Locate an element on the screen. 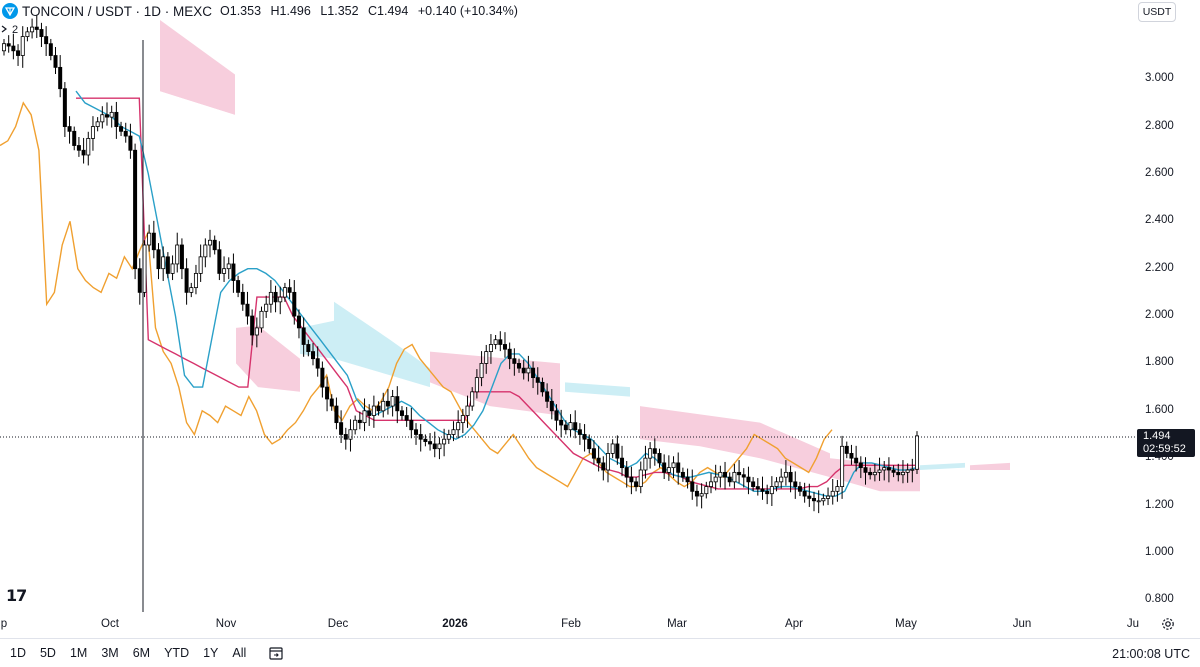  price-tick-label: 3.000 is located at coordinates (1159, 78).